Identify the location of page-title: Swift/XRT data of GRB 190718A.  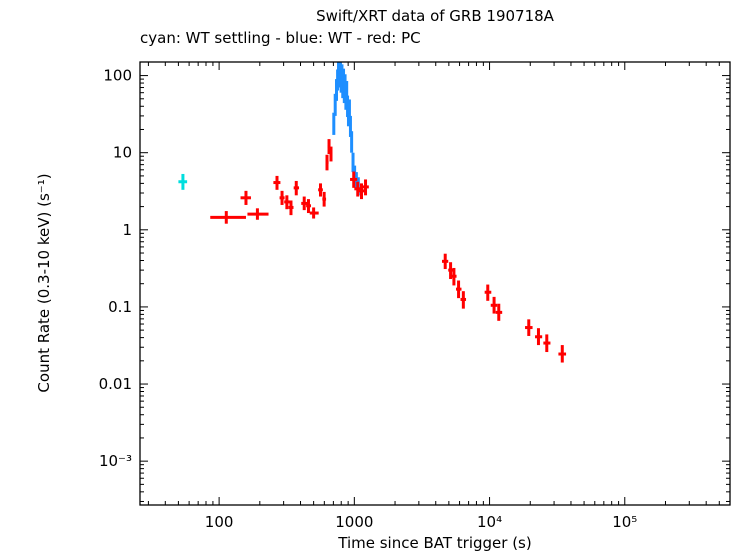
(435, 16).